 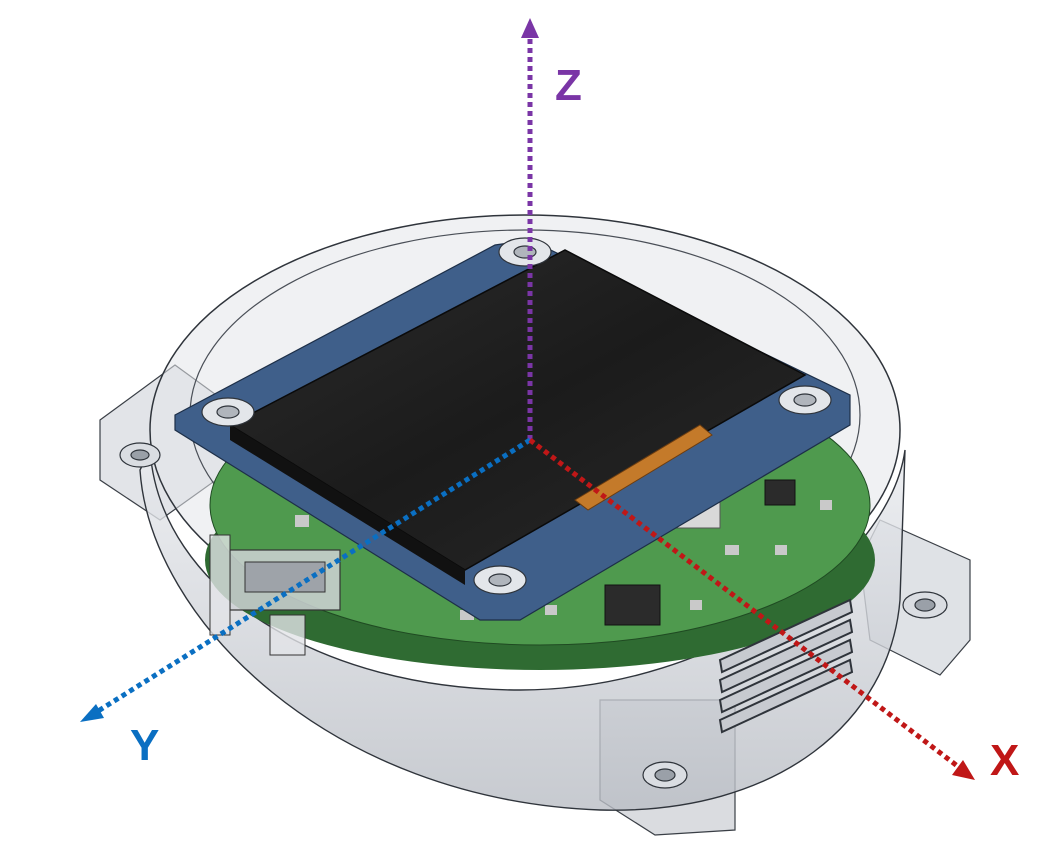 I want to click on z-axis-arrowhead, so click(x=530, y=28).